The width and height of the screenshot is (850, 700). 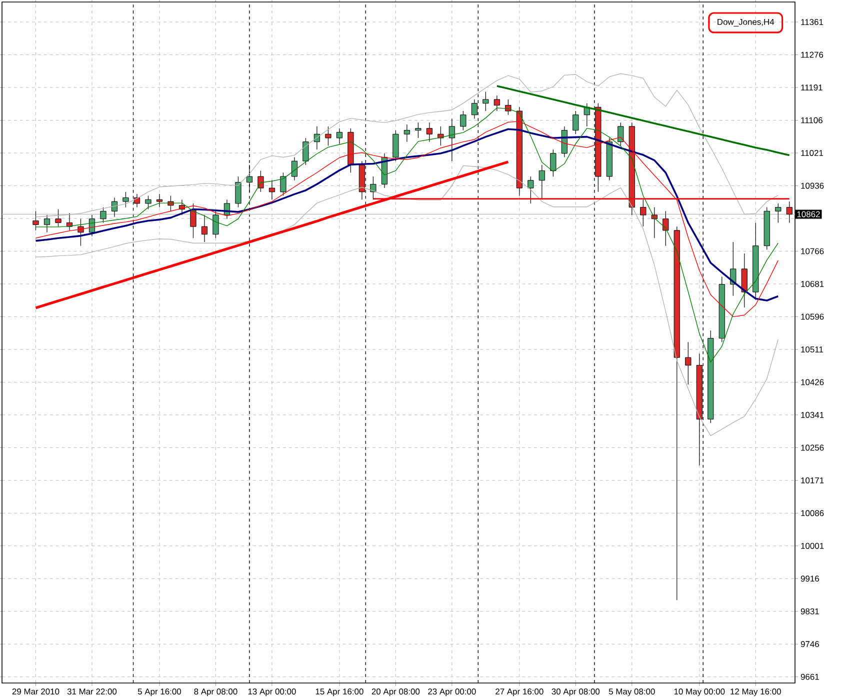 I want to click on x-tick-label: 30 Apr 08:00, so click(x=576, y=692).